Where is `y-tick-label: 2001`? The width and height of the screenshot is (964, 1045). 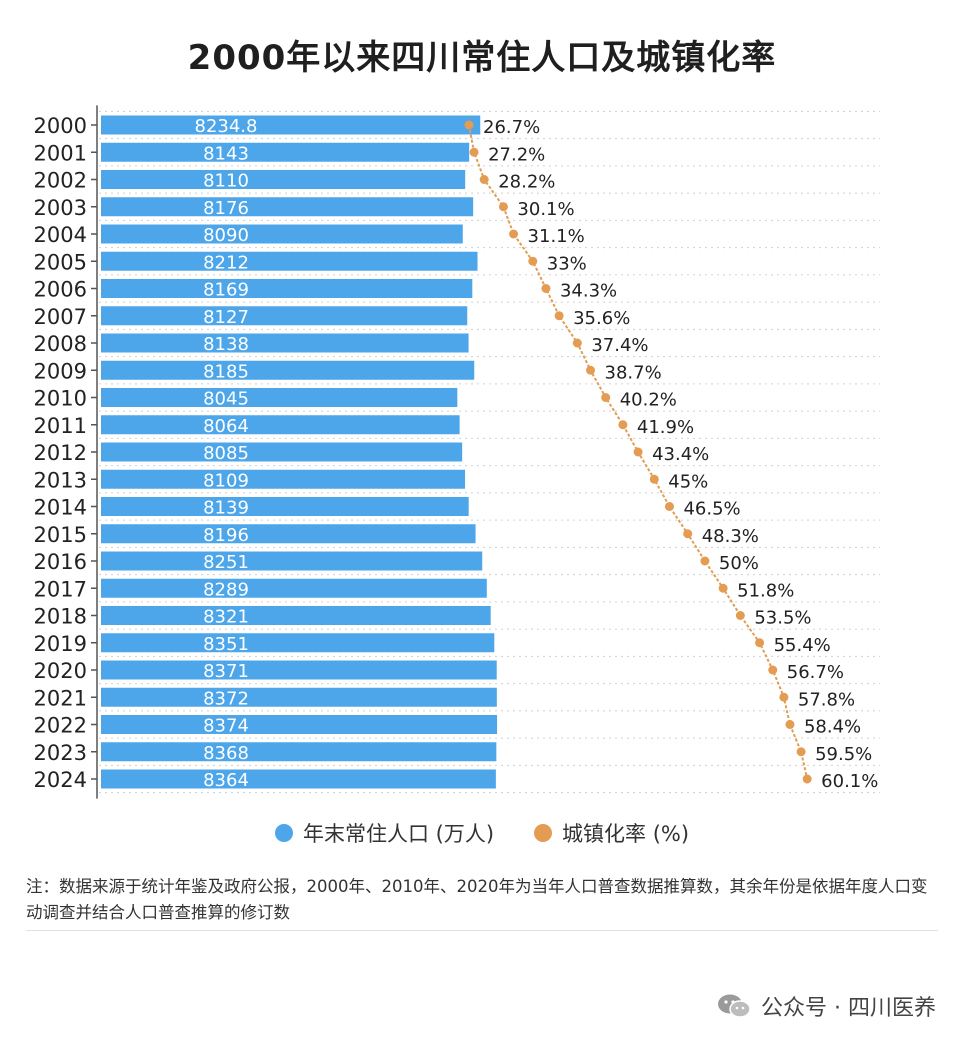
y-tick-label: 2001 is located at coordinates (60, 153).